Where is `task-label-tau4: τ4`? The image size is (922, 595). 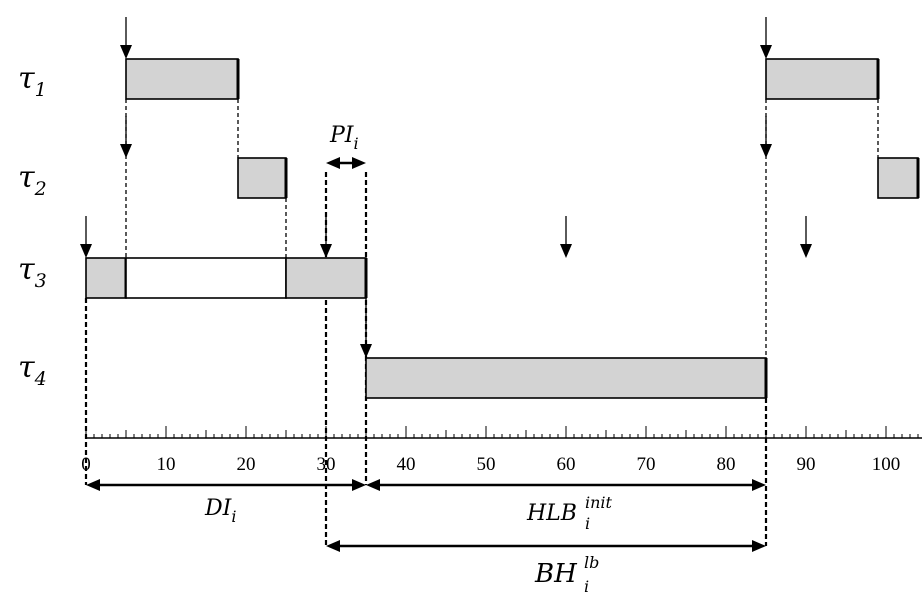 task-label-tau4: τ4 is located at coordinates (32, 370).